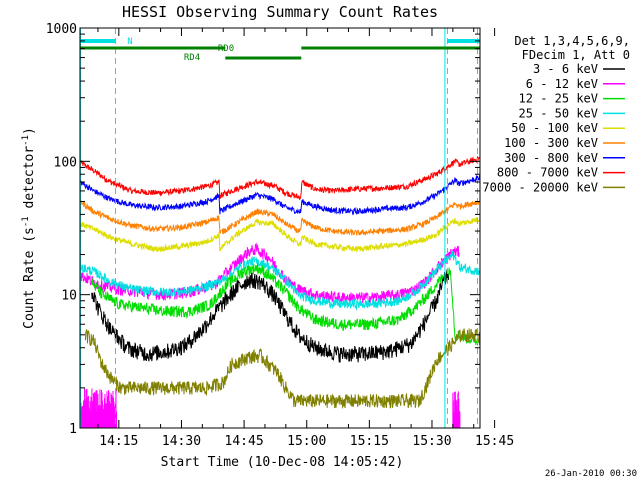 This screenshot has height=480, width=640. What do you see at coordinates (129, 42) in the screenshot?
I see `annotation-n: N` at bounding box center [129, 42].